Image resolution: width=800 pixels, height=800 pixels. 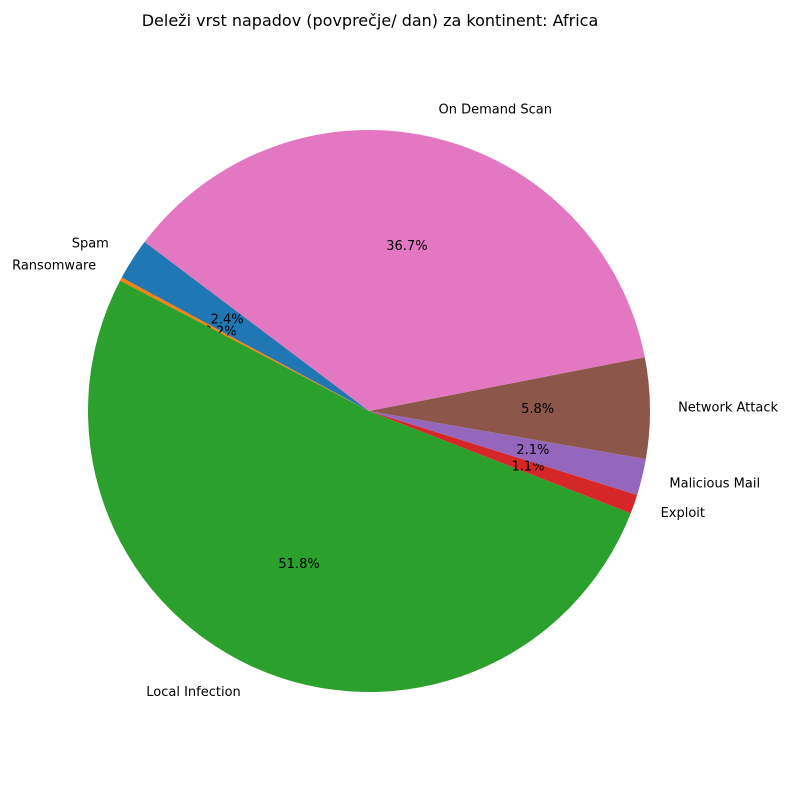 I want to click on slice-percent-label: 2.4%, so click(x=227, y=319).